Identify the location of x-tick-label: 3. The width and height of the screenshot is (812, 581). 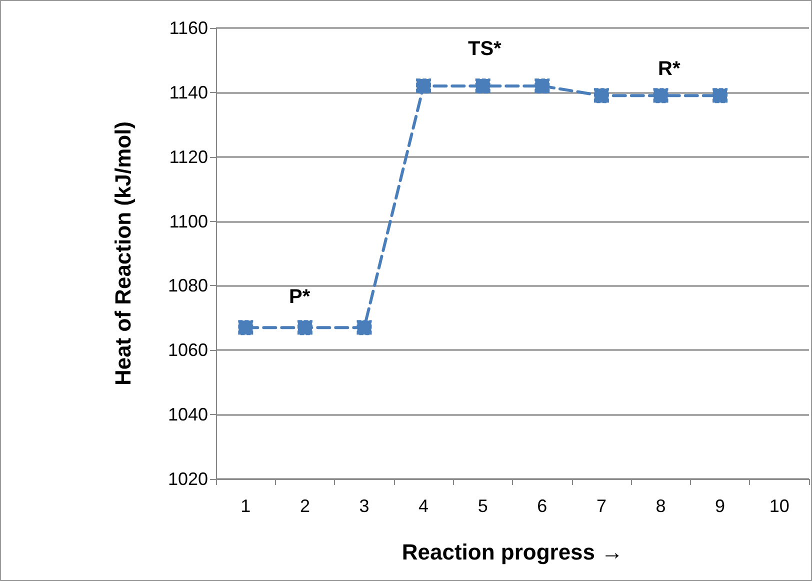
(364, 506).